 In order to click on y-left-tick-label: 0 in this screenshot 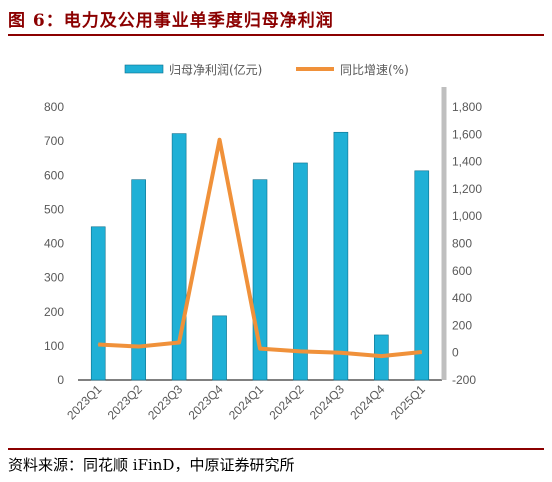, I will do `click(60, 380)`.